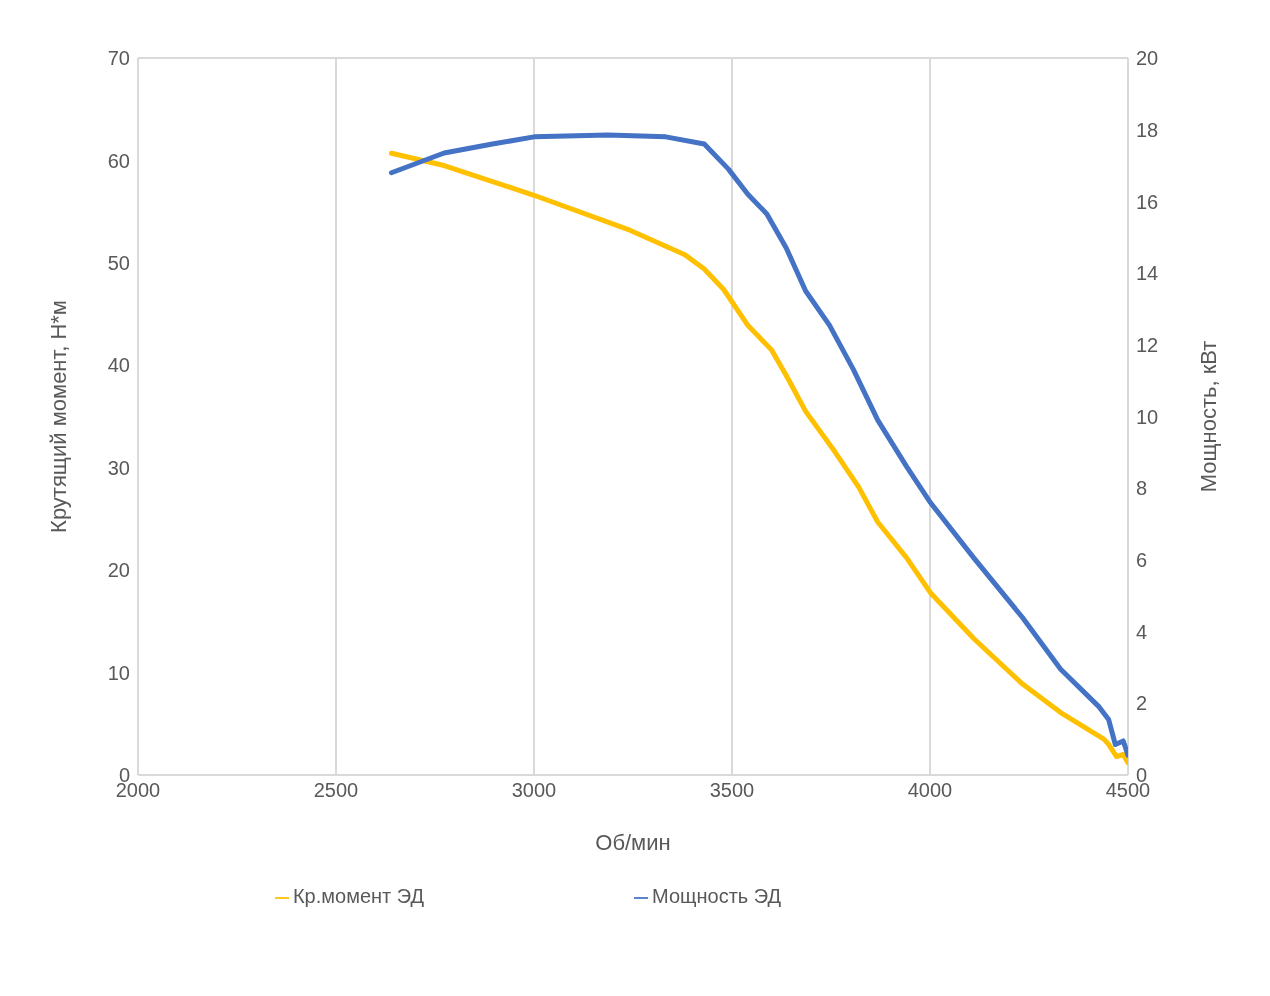 The image size is (1270, 996). What do you see at coordinates (118, 672) in the screenshot?
I see `y-tick-label: 10` at bounding box center [118, 672].